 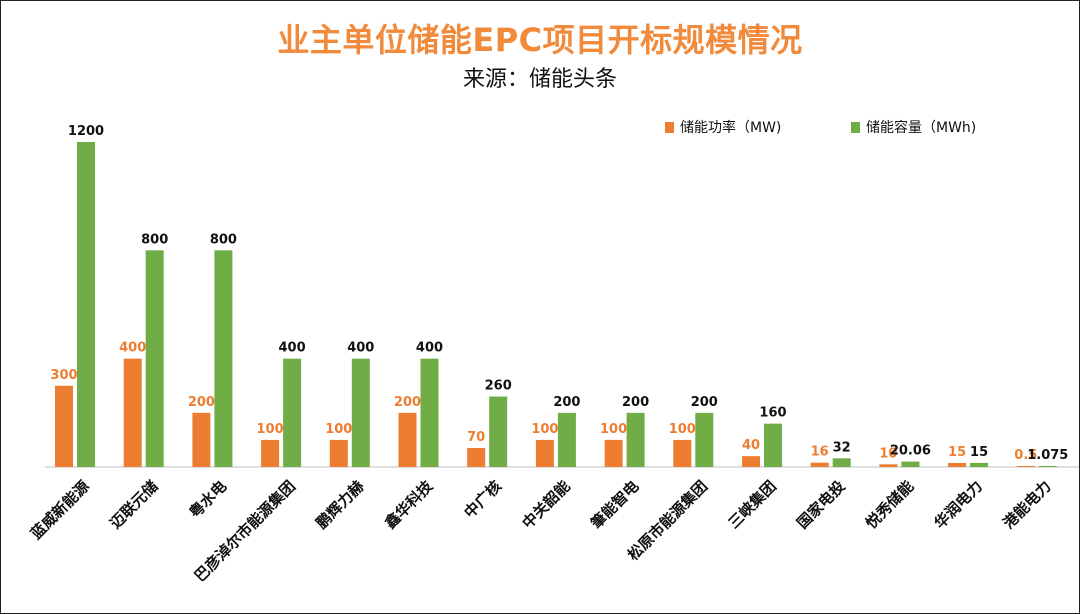 I want to click on legend-label-power: 储能功率（MW), so click(x=731, y=128).